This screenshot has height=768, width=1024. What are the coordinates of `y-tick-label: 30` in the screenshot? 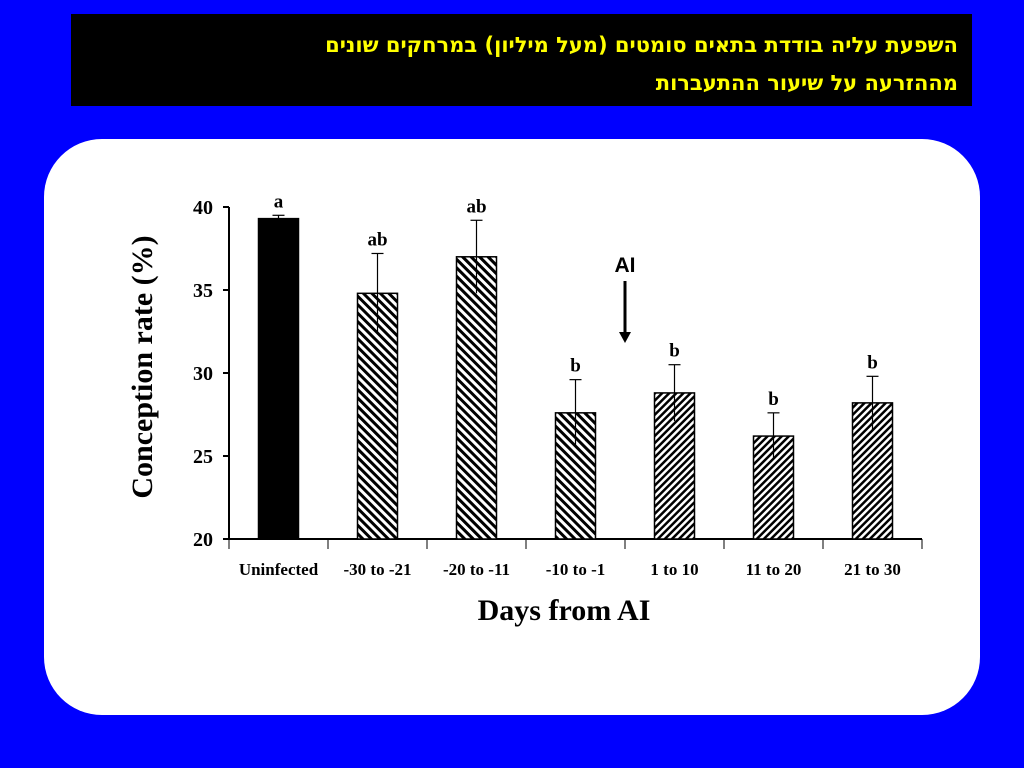 It's located at (203, 374).